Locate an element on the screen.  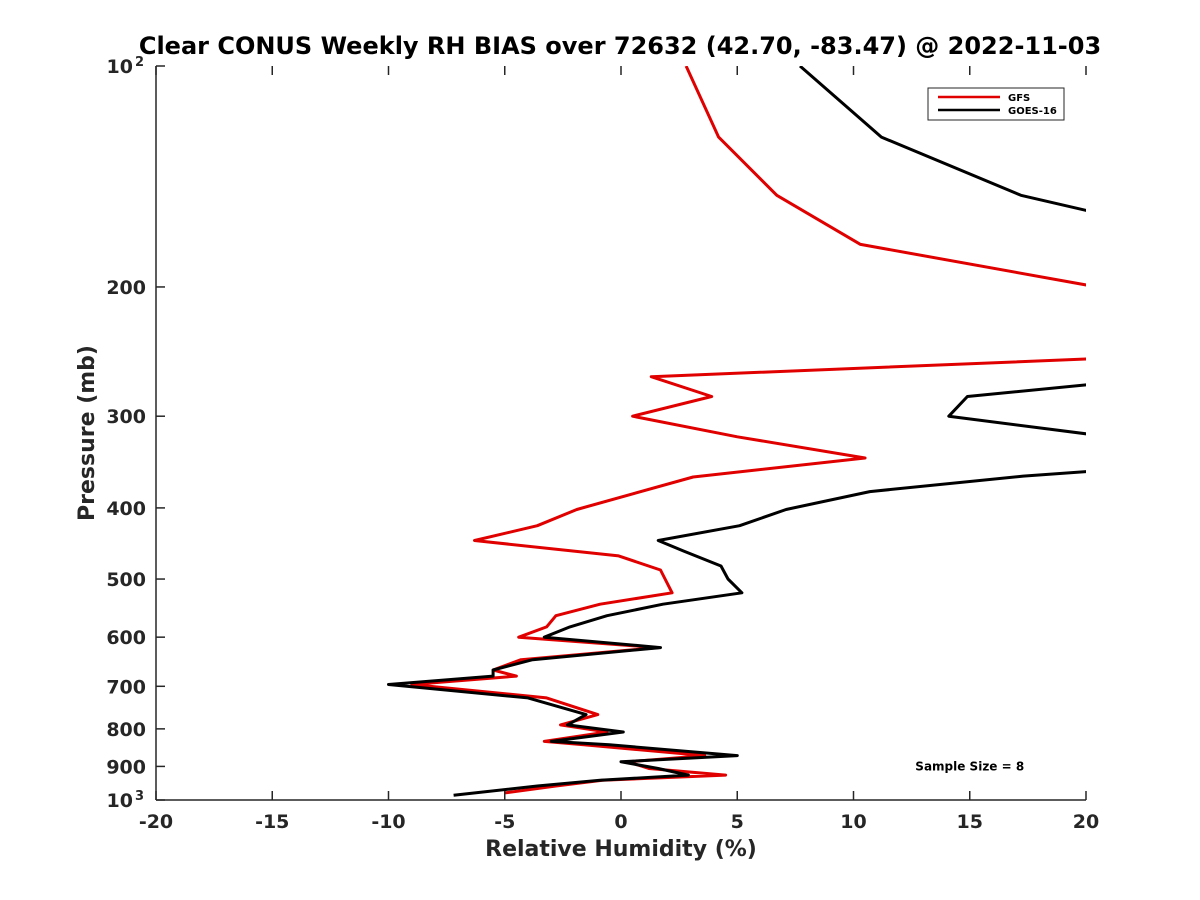
y-tick-label: 200 is located at coordinates (126, 288).